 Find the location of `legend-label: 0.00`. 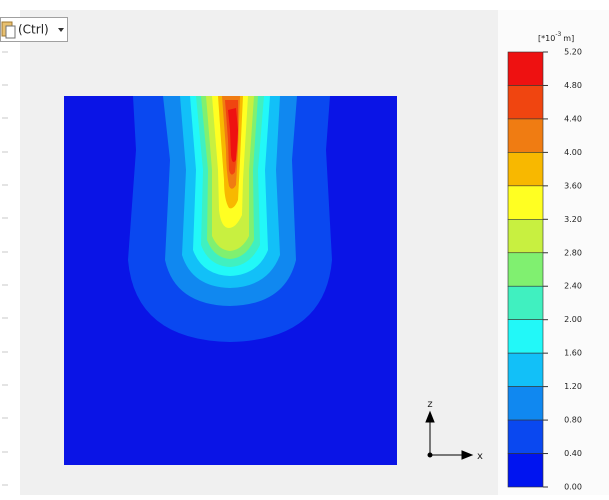

legend-label: 0.00 is located at coordinates (573, 487).